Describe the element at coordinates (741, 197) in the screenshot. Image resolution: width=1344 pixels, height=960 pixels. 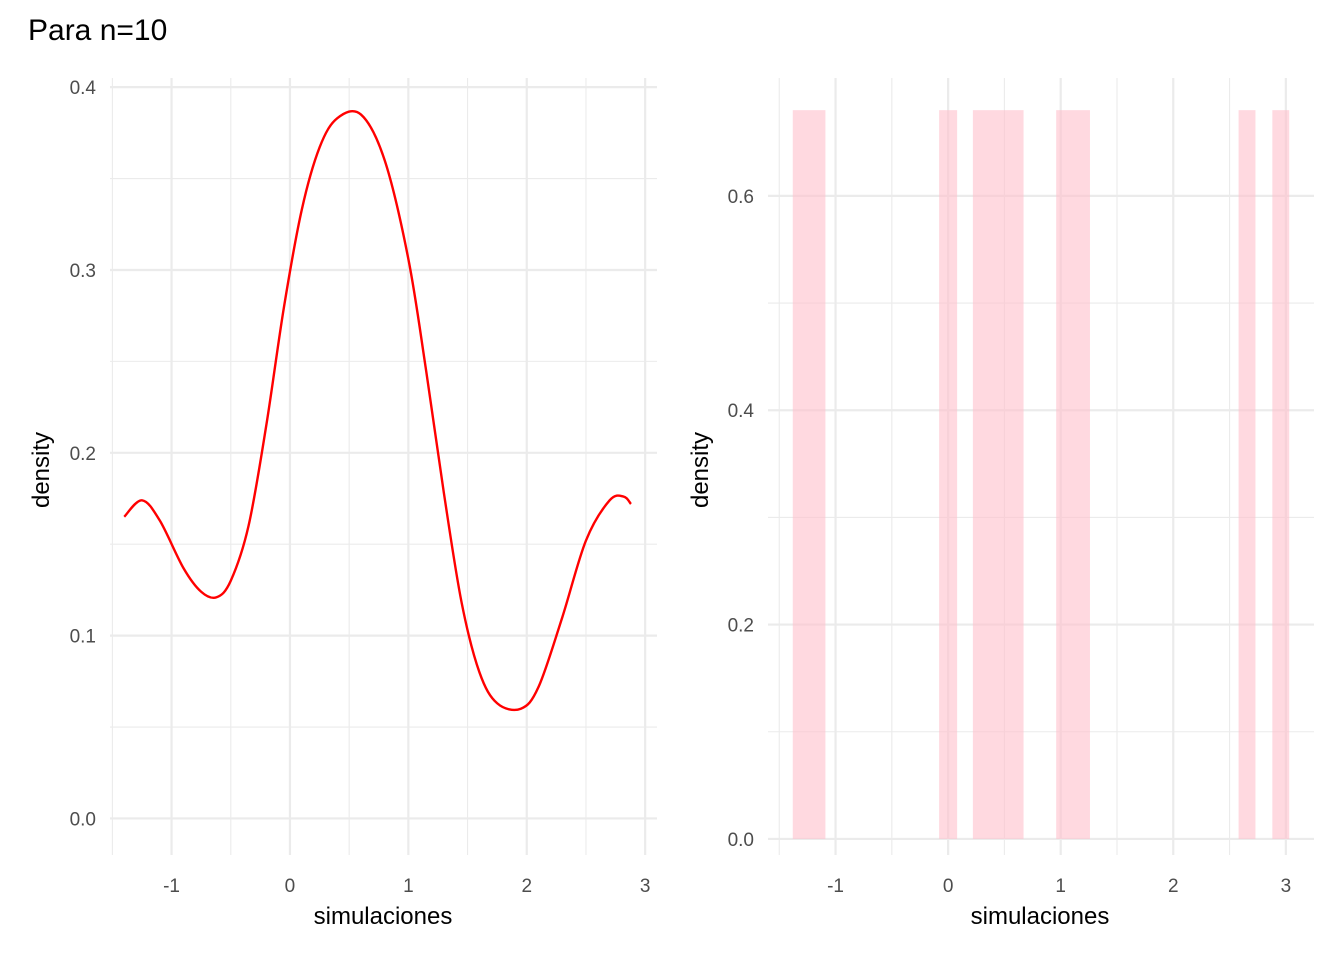
I see `histogram-y-tick-label: 0.6` at that location.